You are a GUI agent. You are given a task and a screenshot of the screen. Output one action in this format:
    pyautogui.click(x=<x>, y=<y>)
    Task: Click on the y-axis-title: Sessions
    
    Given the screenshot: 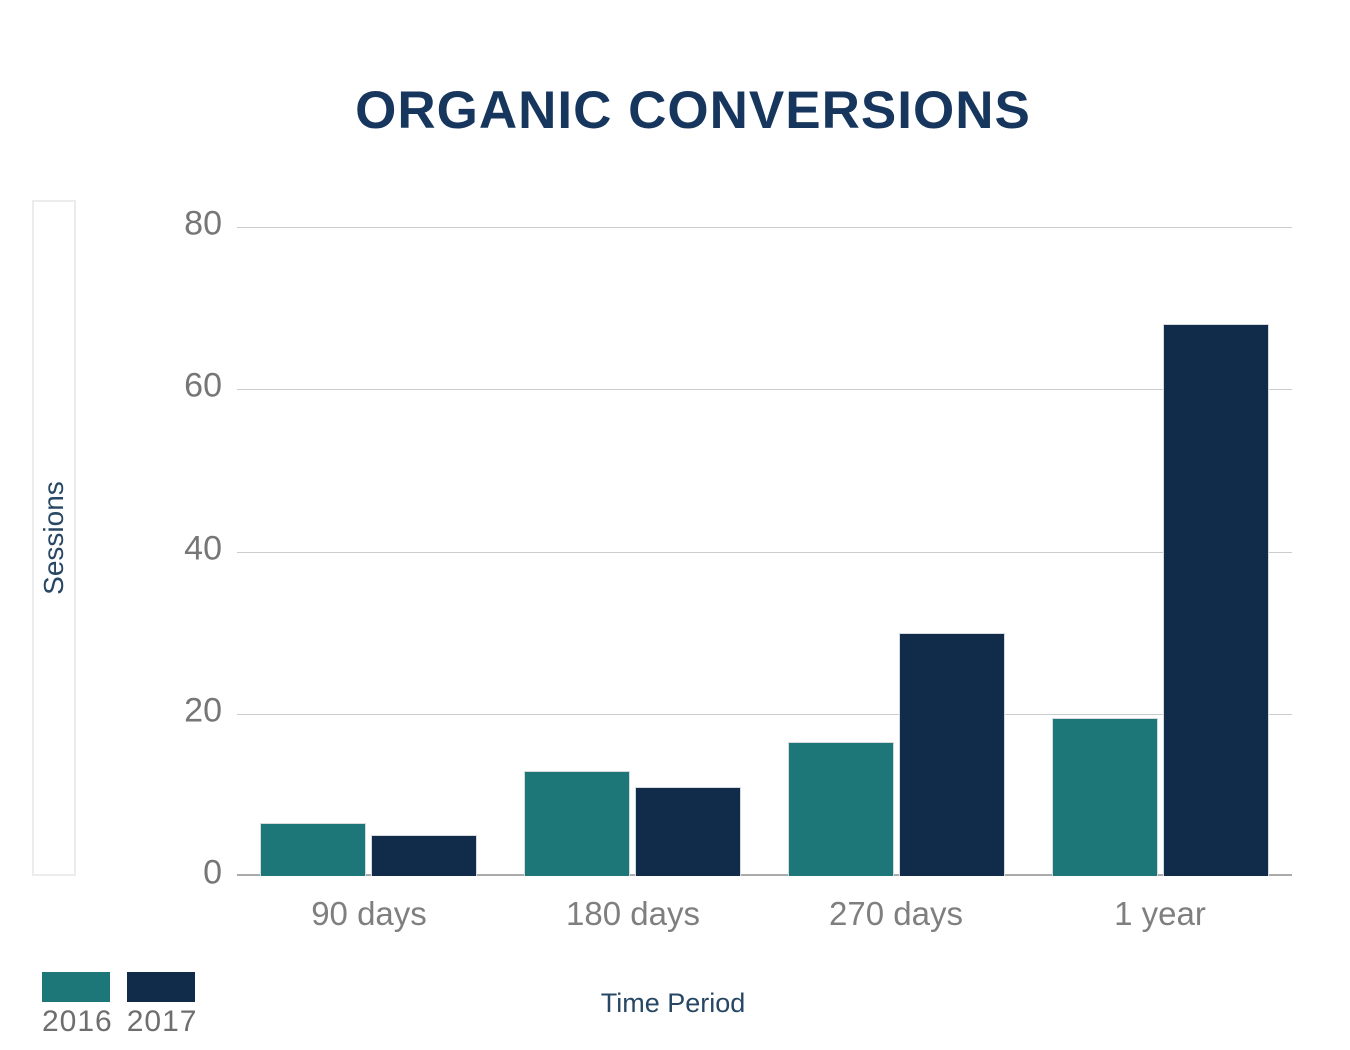 What is the action you would take?
    pyautogui.click(x=53, y=538)
    